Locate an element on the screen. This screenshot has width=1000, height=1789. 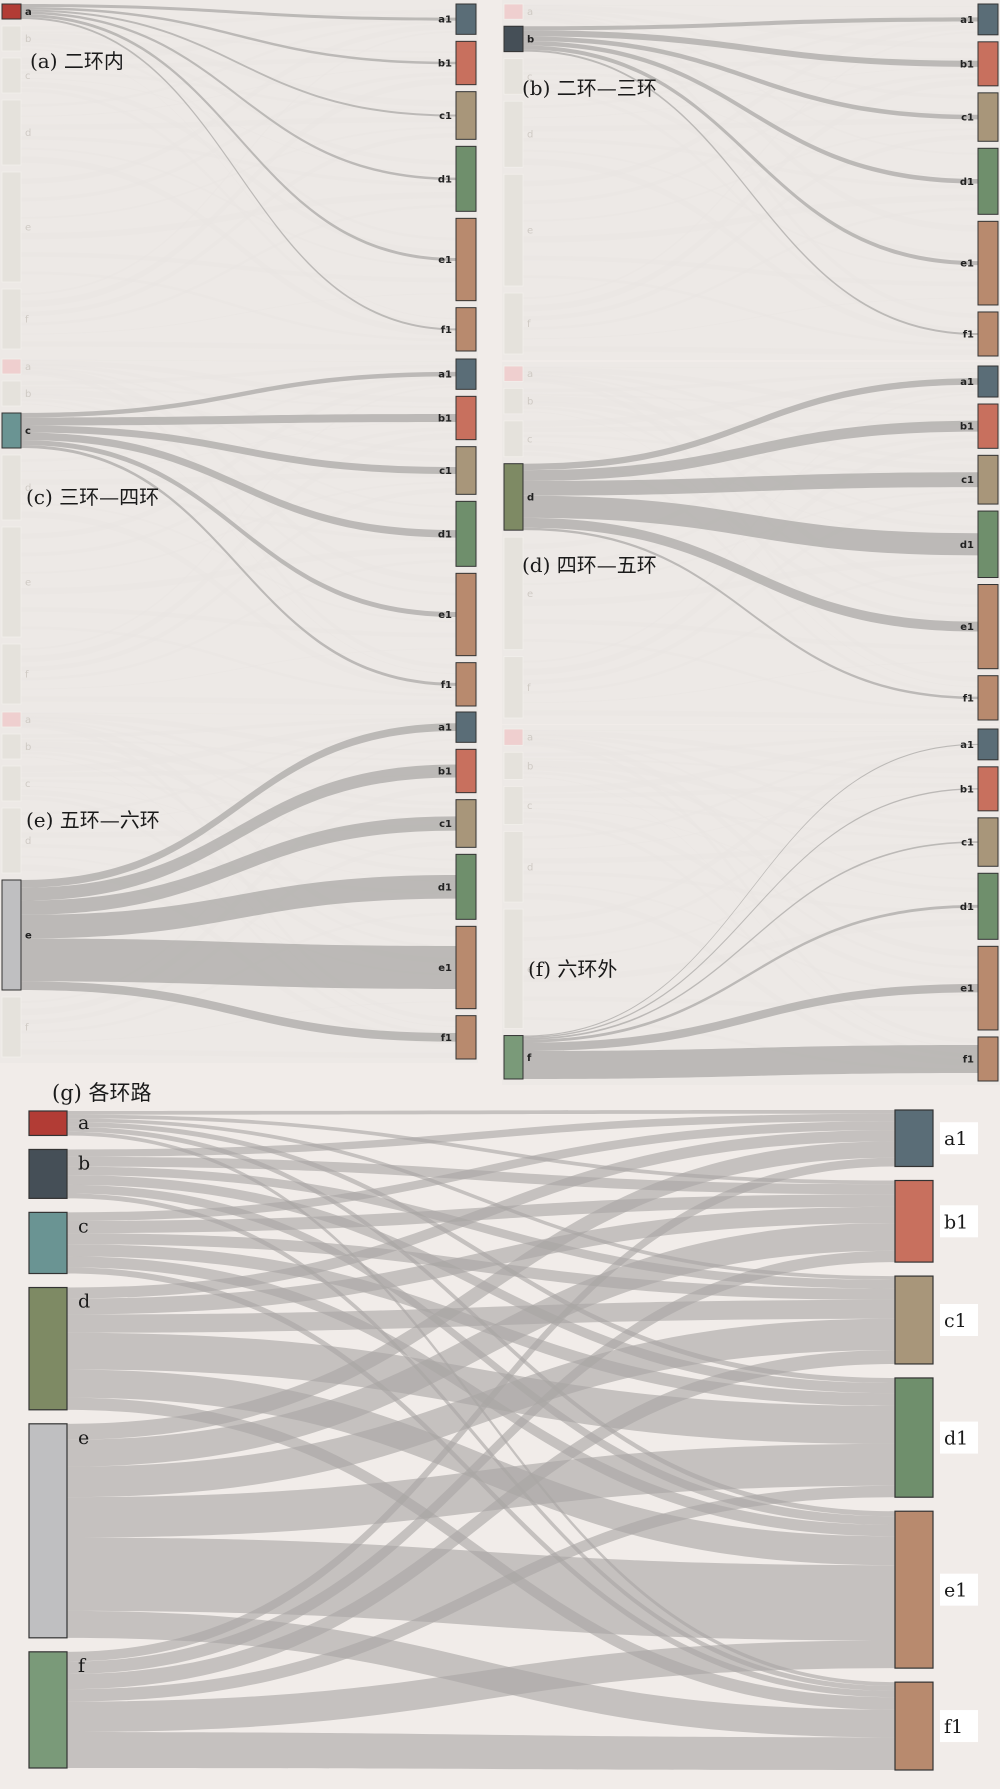
faded-link-b-b1 is located at coordinates (750, 404).